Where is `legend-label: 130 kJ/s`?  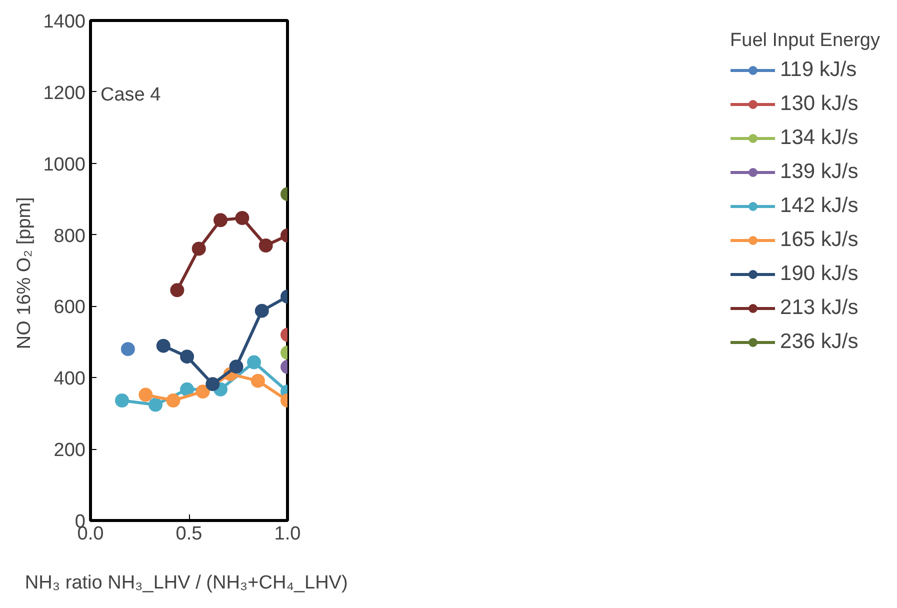 legend-label: 130 kJ/s is located at coordinates (819, 104).